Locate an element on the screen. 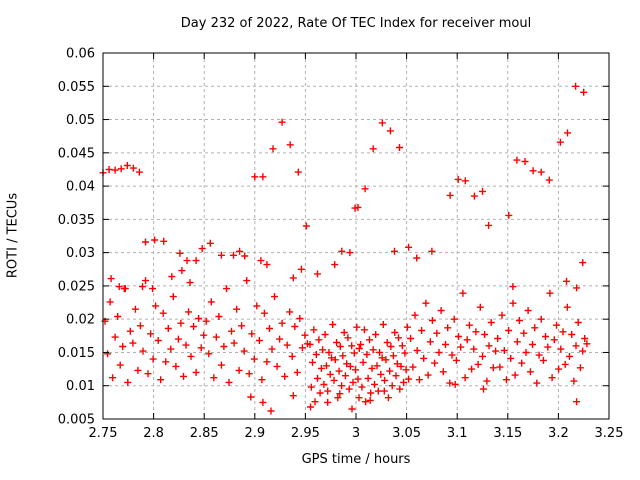 Image resolution: width=640 pixels, height=480 pixels. y-tick-label: 0.06 is located at coordinates (80, 54).